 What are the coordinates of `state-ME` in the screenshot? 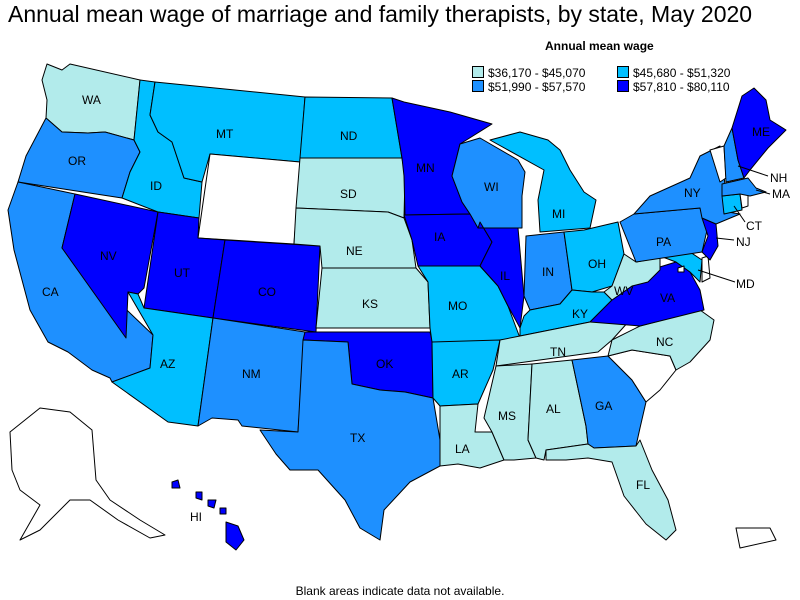 It's located at (759, 133).